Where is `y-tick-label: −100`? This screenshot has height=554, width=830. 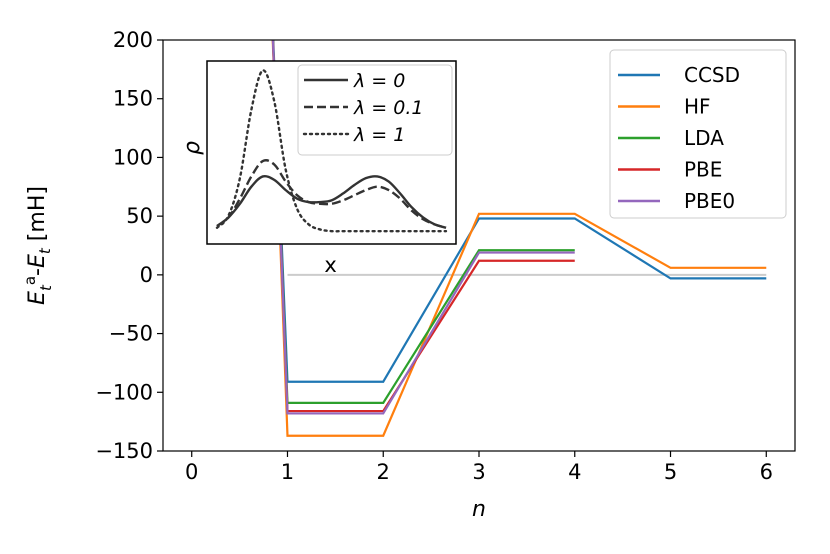
y-tick-label: −100 is located at coordinates (124, 392).